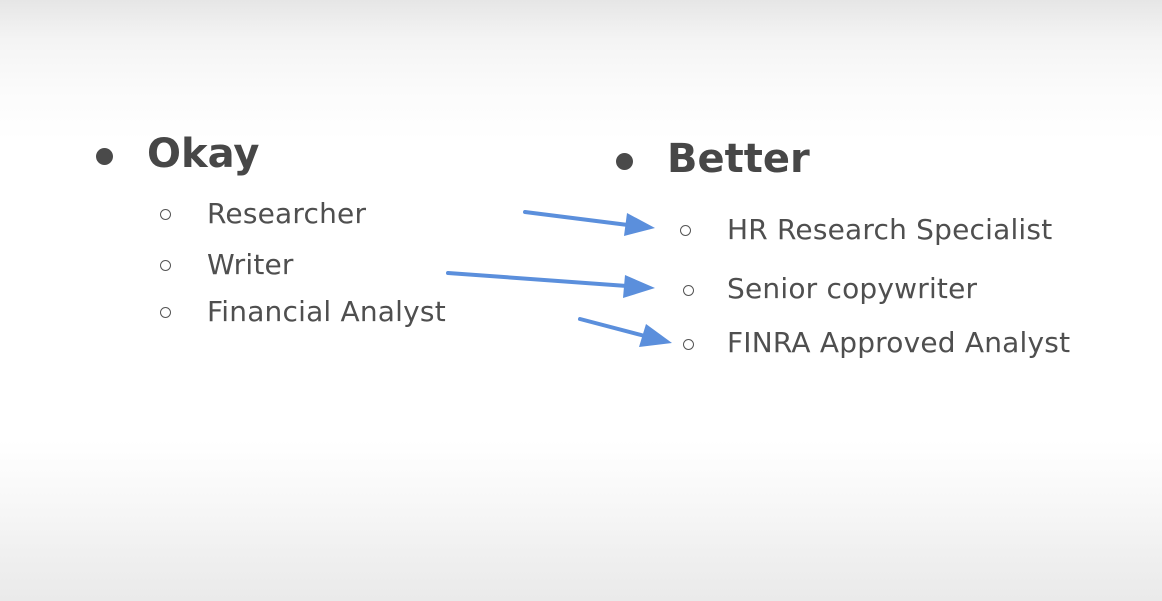 The width and height of the screenshot is (1162, 601). What do you see at coordinates (104, 156) in the screenshot?
I see `okay-bullet-dot` at bounding box center [104, 156].